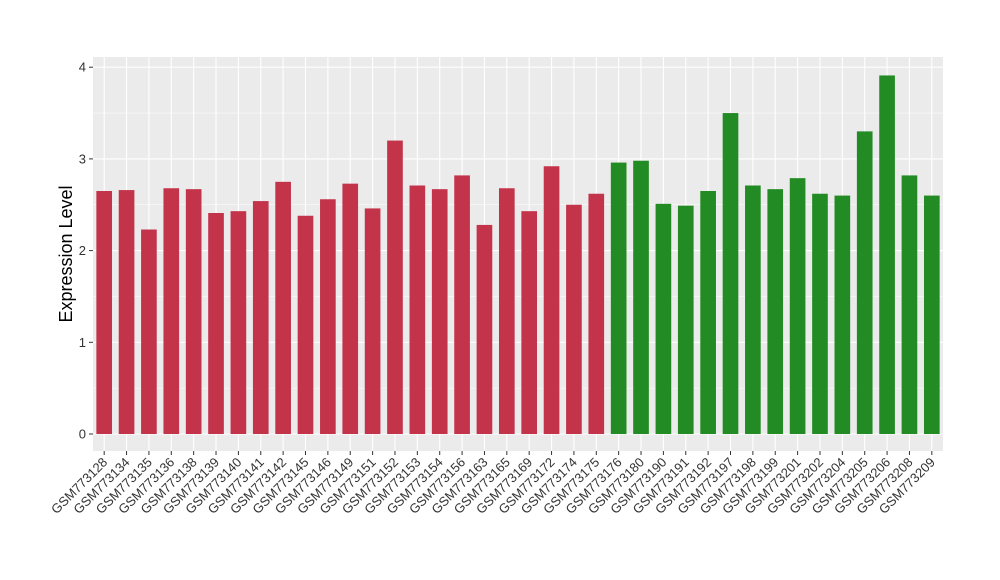 The height and width of the screenshot is (580, 1000). I want to click on bar-GSM773174, so click(574, 319).